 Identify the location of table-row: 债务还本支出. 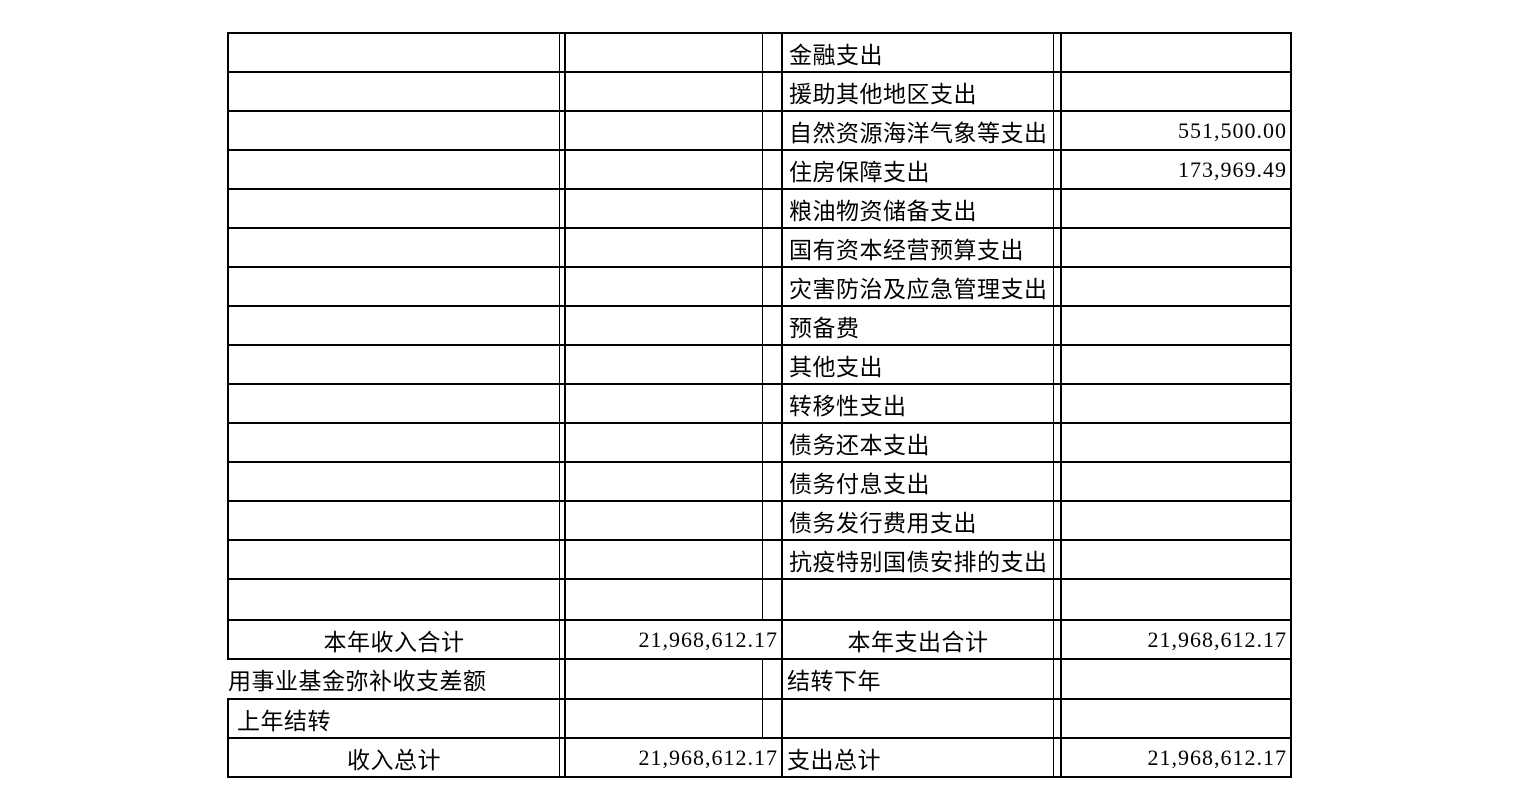
(759, 443).